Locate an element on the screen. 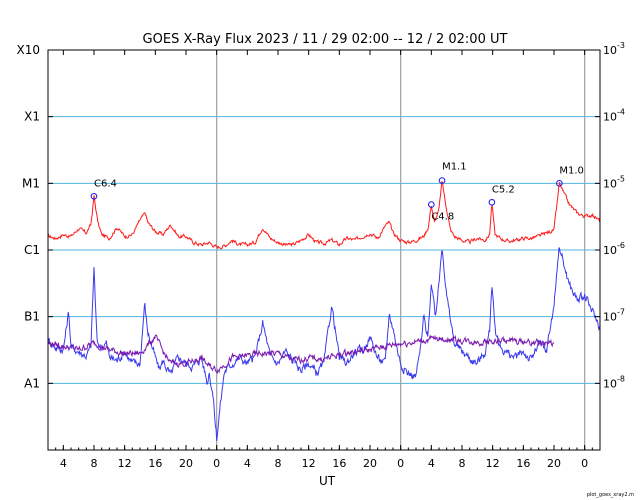 This screenshot has width=640, height=500. left-tick-label-4: B1 is located at coordinates (32, 317).